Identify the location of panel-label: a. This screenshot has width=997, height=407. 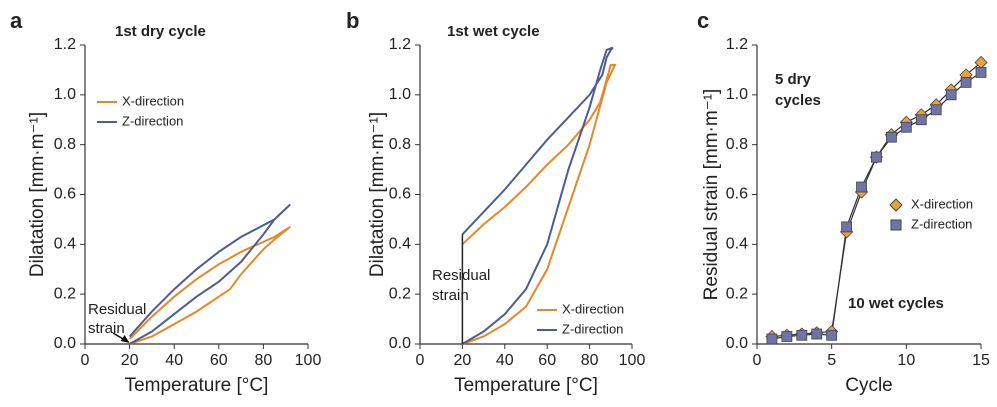
(16, 20).